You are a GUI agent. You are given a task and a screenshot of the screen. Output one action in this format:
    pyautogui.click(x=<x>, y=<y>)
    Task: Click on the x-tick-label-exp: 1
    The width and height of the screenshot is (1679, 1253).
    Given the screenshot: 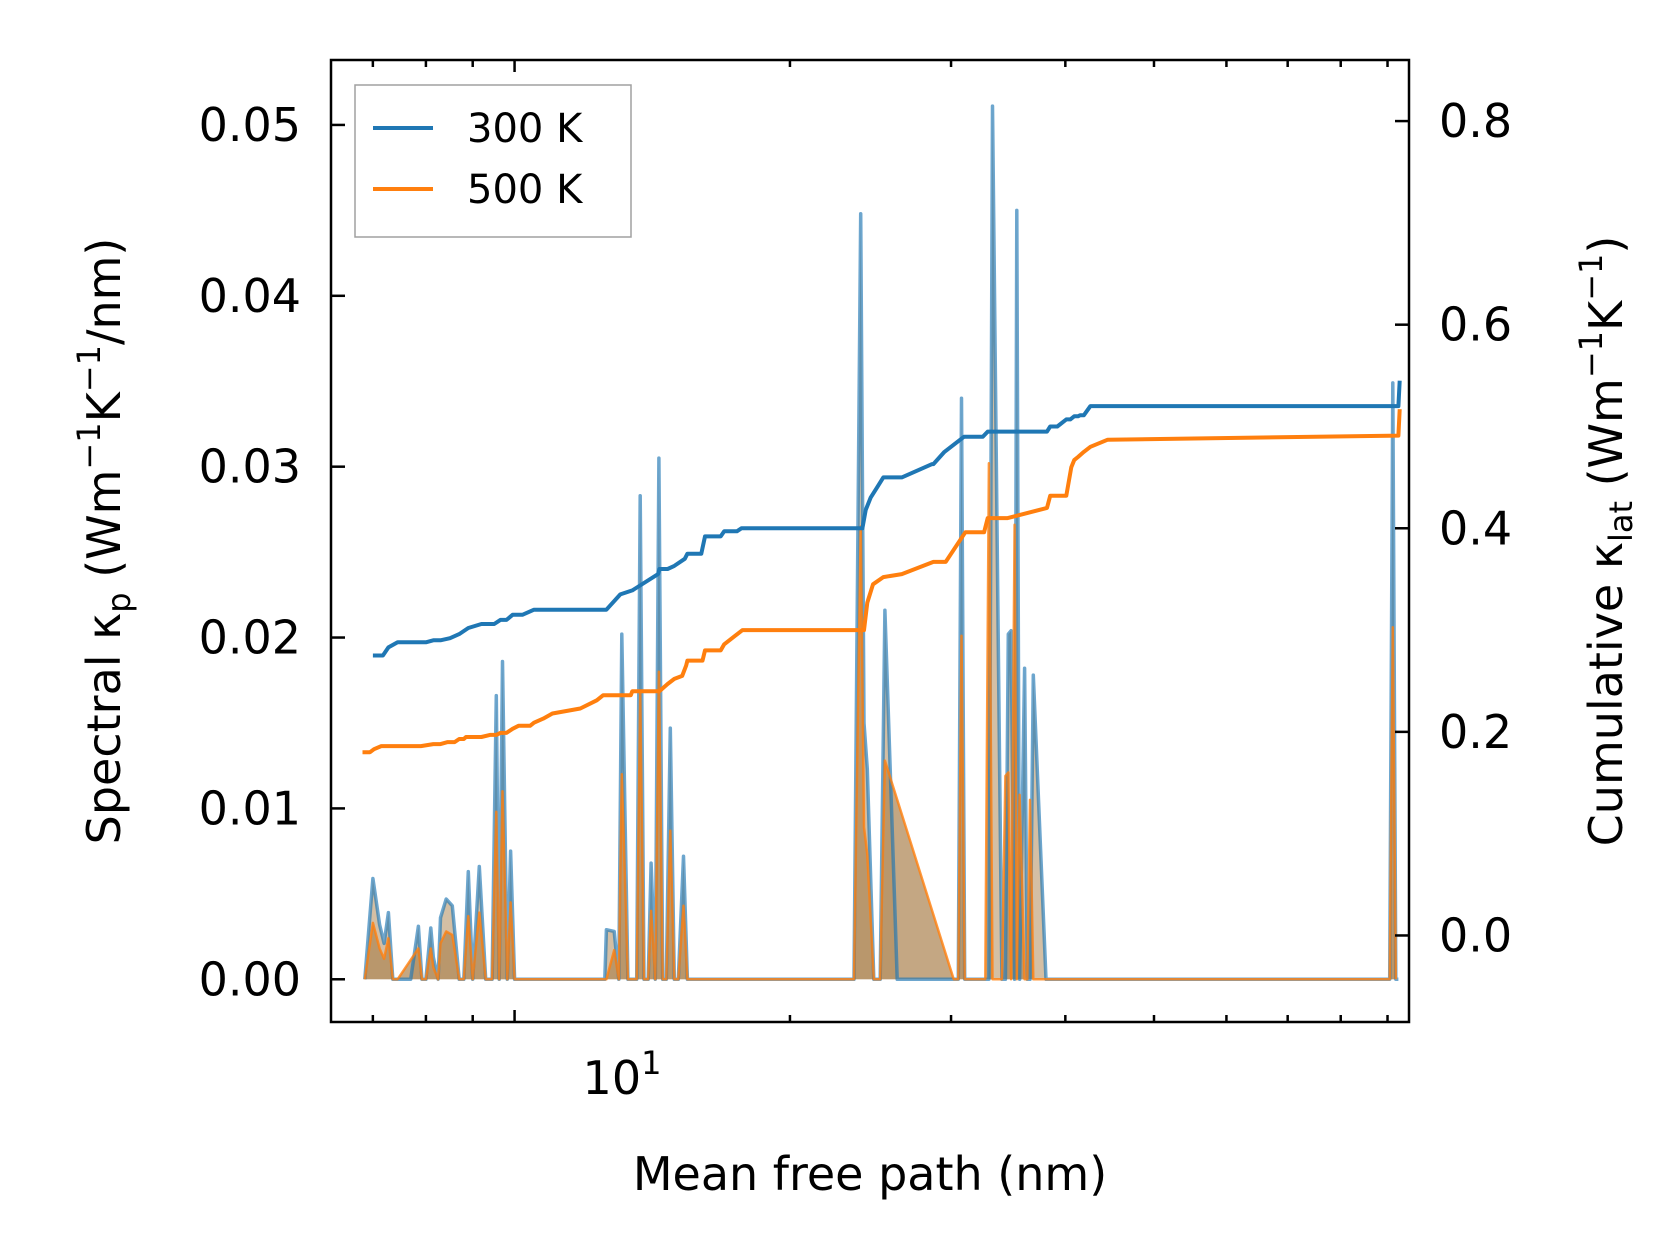 What is the action you would take?
    pyautogui.click(x=651, y=1063)
    